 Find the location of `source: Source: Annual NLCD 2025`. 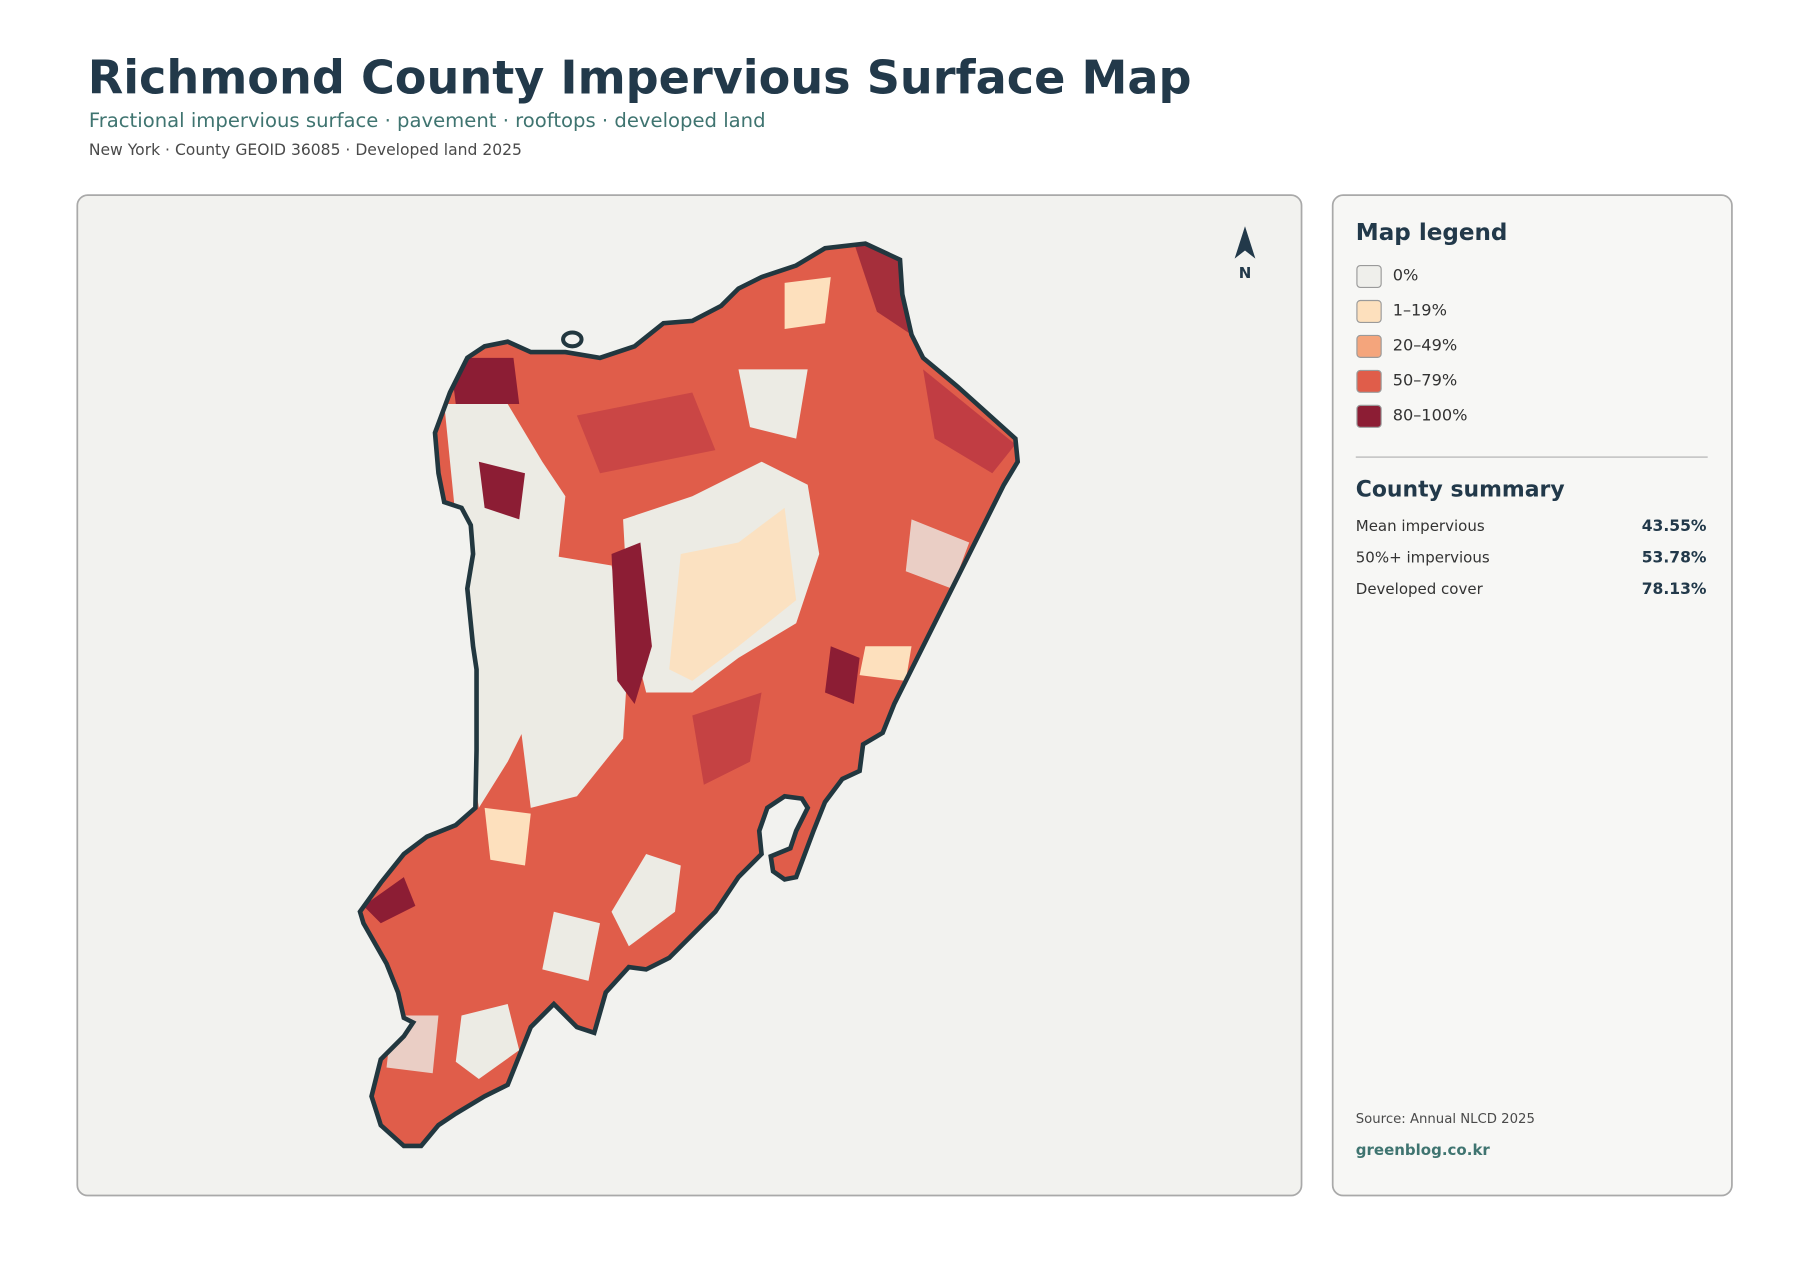

source: Source: Annual NLCD 2025 is located at coordinates (1445, 1119).